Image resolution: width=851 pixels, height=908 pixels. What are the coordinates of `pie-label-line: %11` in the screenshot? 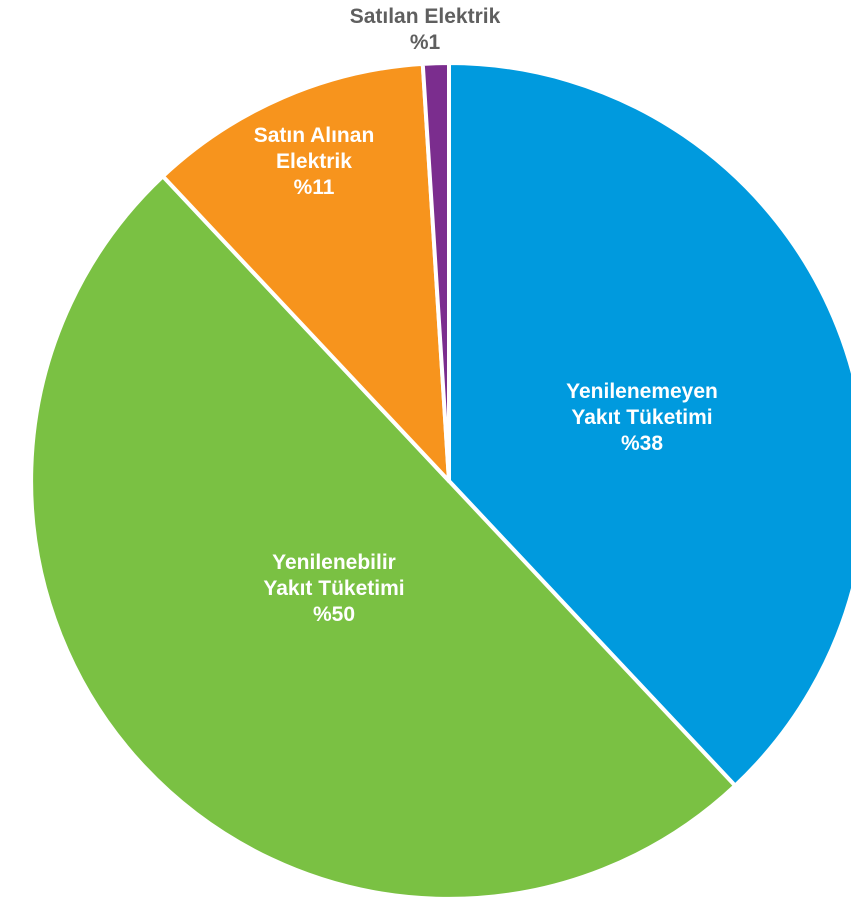 It's located at (314, 187).